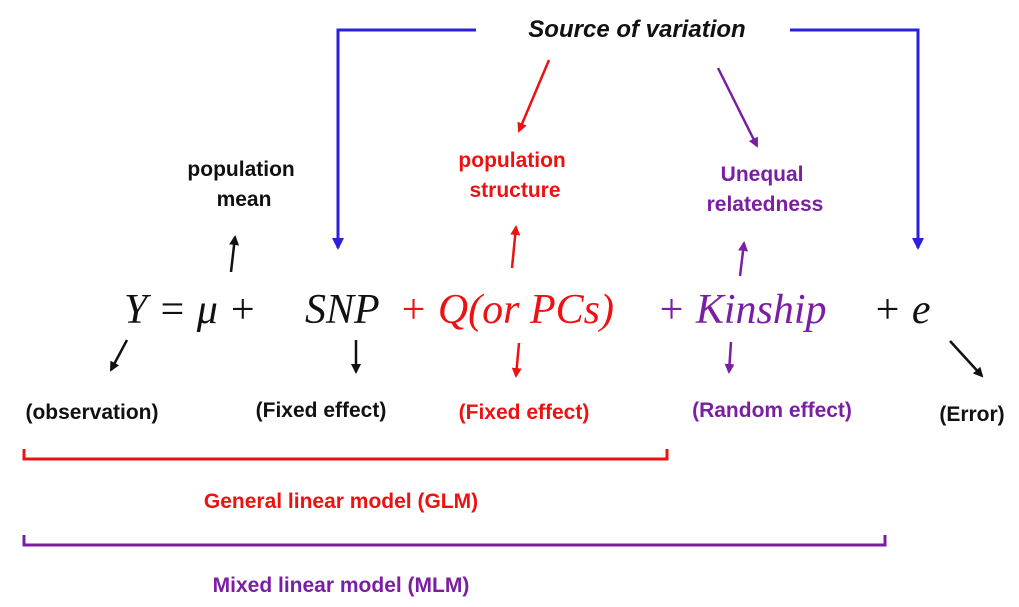 This screenshot has width=1019, height=607. Describe the element at coordinates (742, 310) in the screenshot. I see `equation-kinship-term: + Kinship` at that location.